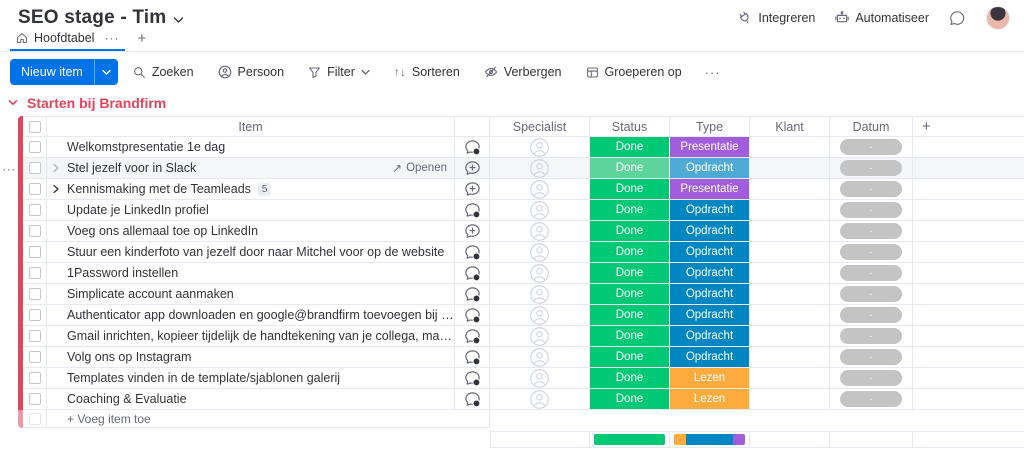 The width and height of the screenshot is (1024, 449). I want to click on add-column-button: +, so click(968, 126).